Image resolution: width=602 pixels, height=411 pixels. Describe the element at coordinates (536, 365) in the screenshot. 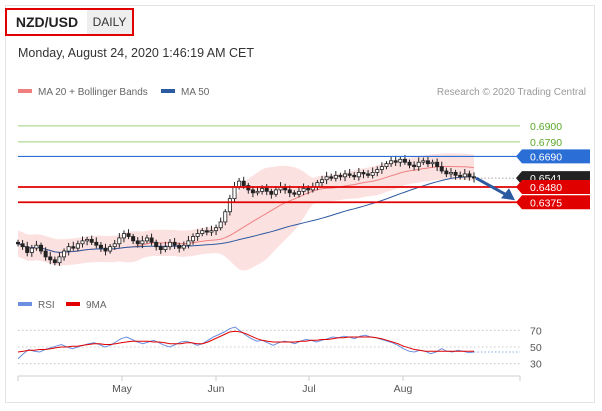

I see `rsi-tick-label: 30` at that location.